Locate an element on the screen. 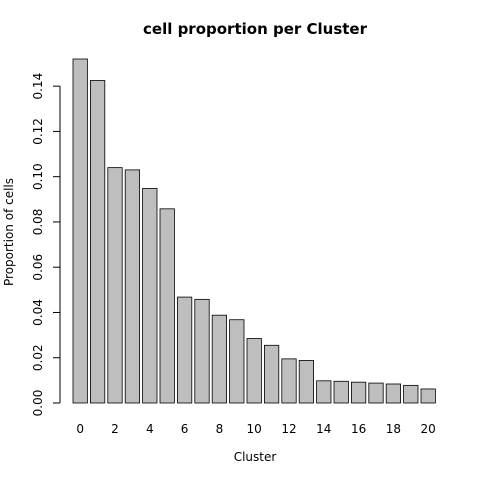 This screenshot has height=480, width=480. x-tick-label: 10 is located at coordinates (254, 429).